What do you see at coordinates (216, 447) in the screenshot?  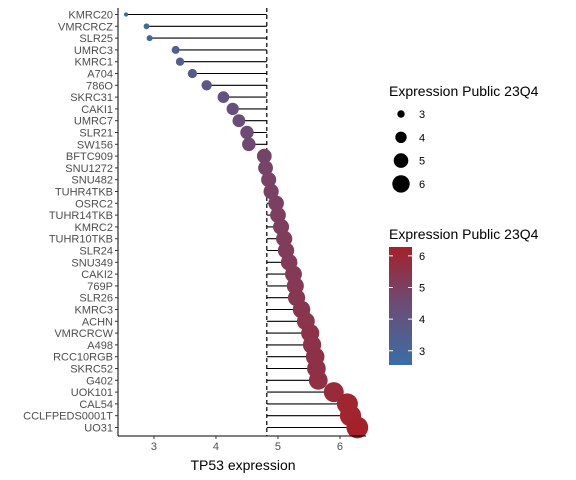 I see `x-tick-label: 4` at bounding box center [216, 447].